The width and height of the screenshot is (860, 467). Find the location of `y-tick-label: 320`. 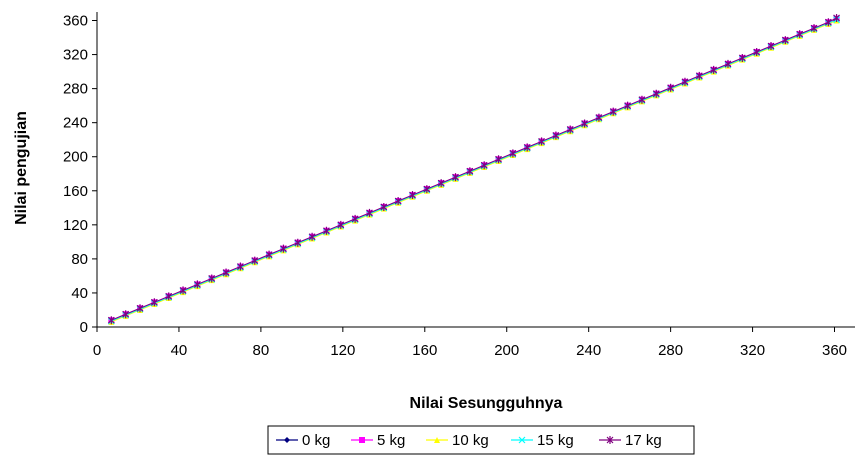

y-tick-label: 320 is located at coordinates (75, 55).